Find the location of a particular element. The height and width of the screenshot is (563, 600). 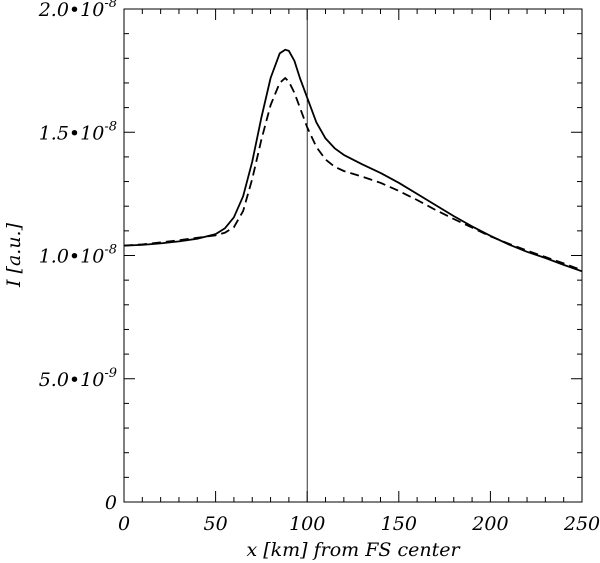

x-tick-label: 50 is located at coordinates (216, 524).